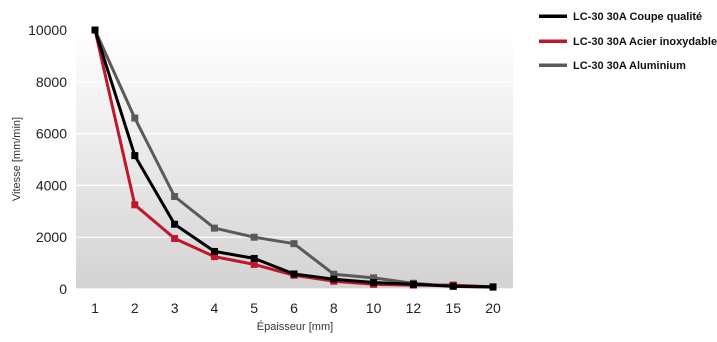 The width and height of the screenshot is (717, 342). What do you see at coordinates (51, 134) in the screenshot?
I see `y-tick-label: 6000` at bounding box center [51, 134].